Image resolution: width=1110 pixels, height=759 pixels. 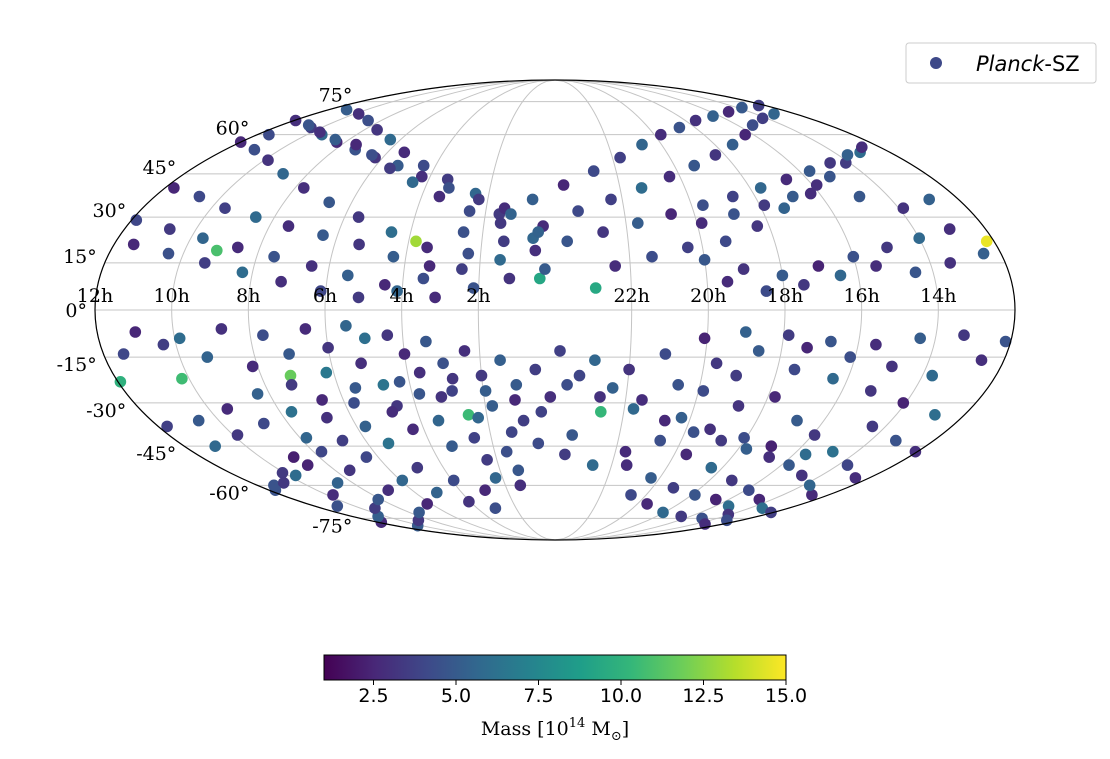 I want to click on colorbar-tick-label: 12.5, so click(x=703, y=696).